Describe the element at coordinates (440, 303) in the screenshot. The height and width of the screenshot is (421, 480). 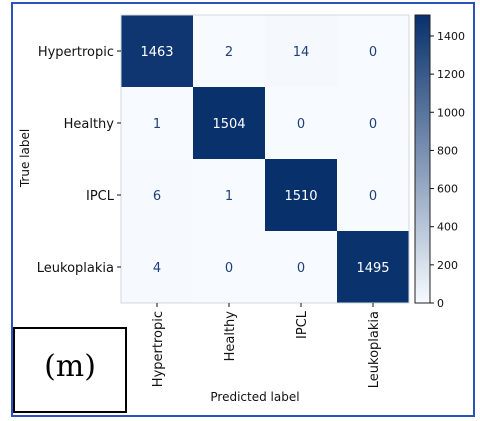
I see `colorbar-tick-label: 0` at that location.